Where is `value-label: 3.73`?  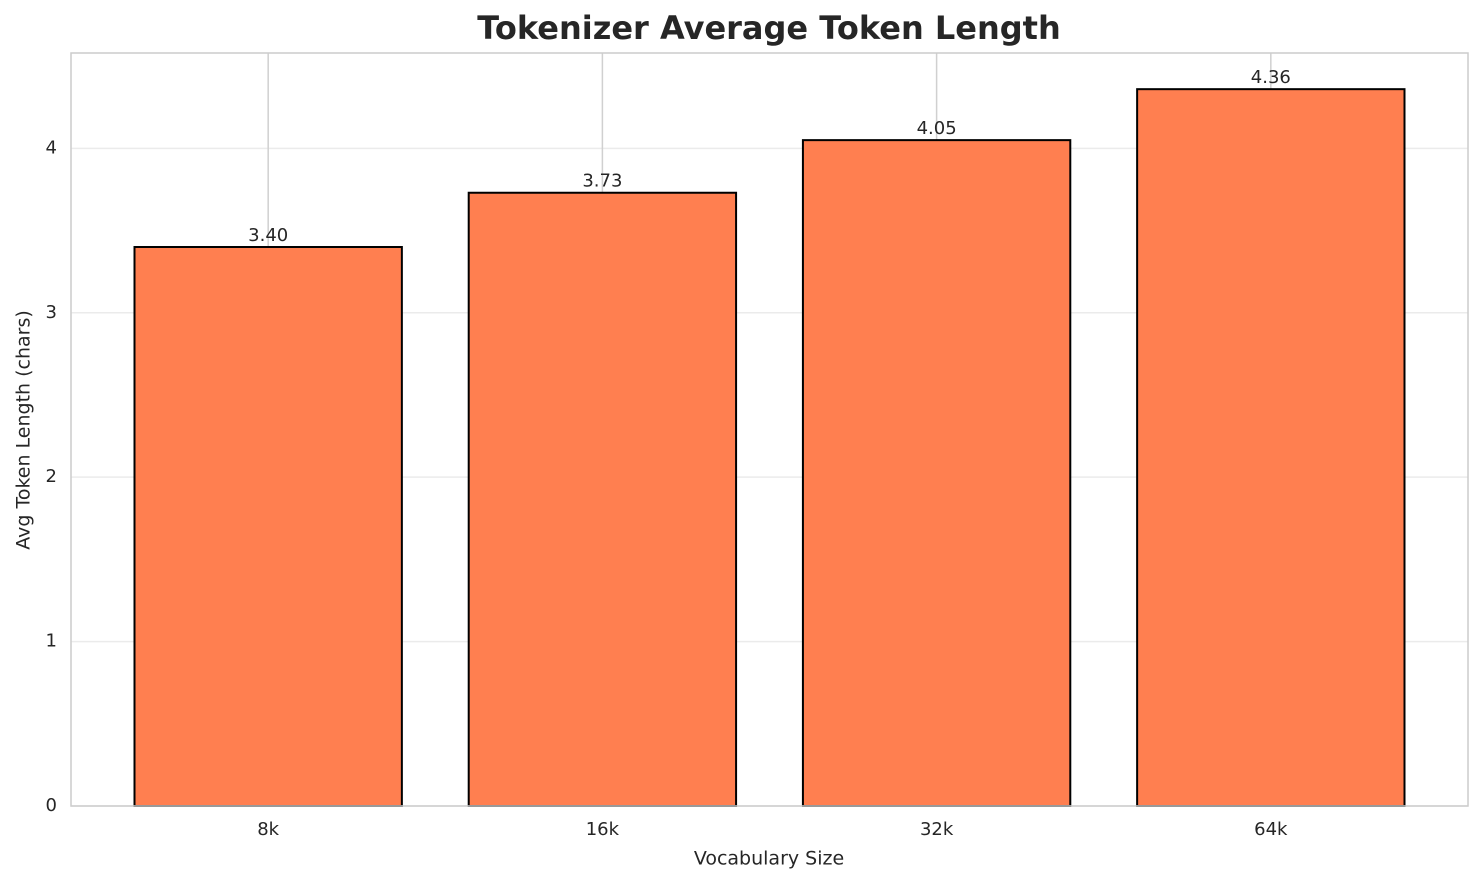
value-label: 3.73 is located at coordinates (602, 181).